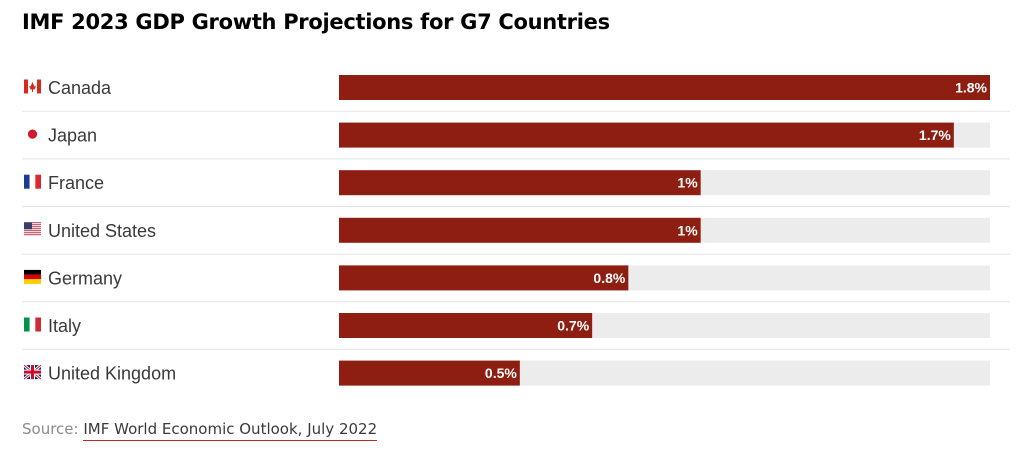  What do you see at coordinates (64, 326) in the screenshot?
I see `category-label: Italy` at bounding box center [64, 326].